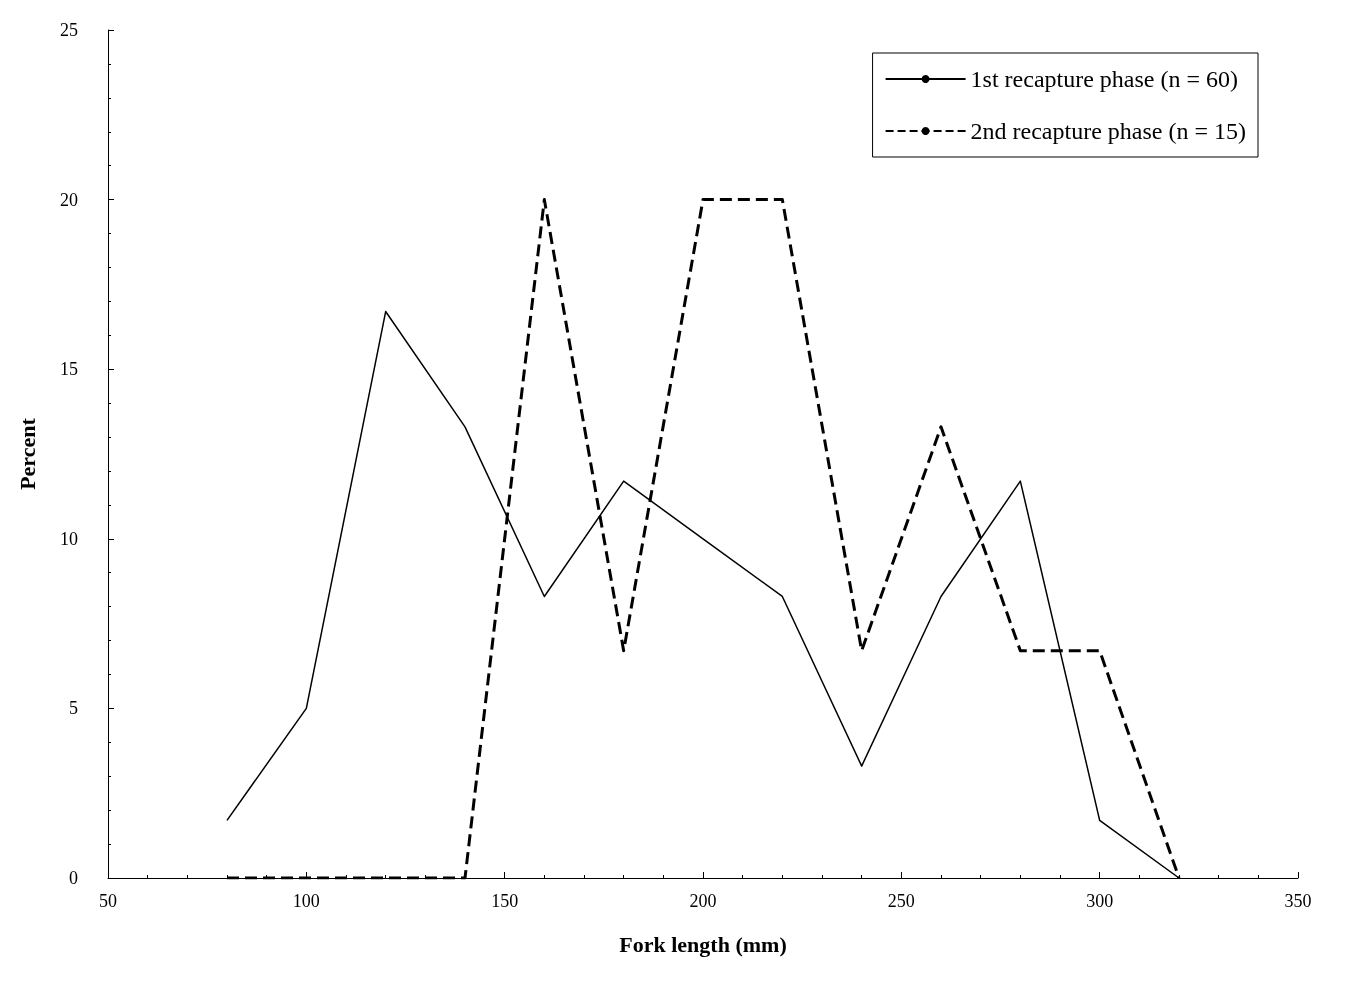  I want to click on x-tick-label: 50, so click(108, 901).